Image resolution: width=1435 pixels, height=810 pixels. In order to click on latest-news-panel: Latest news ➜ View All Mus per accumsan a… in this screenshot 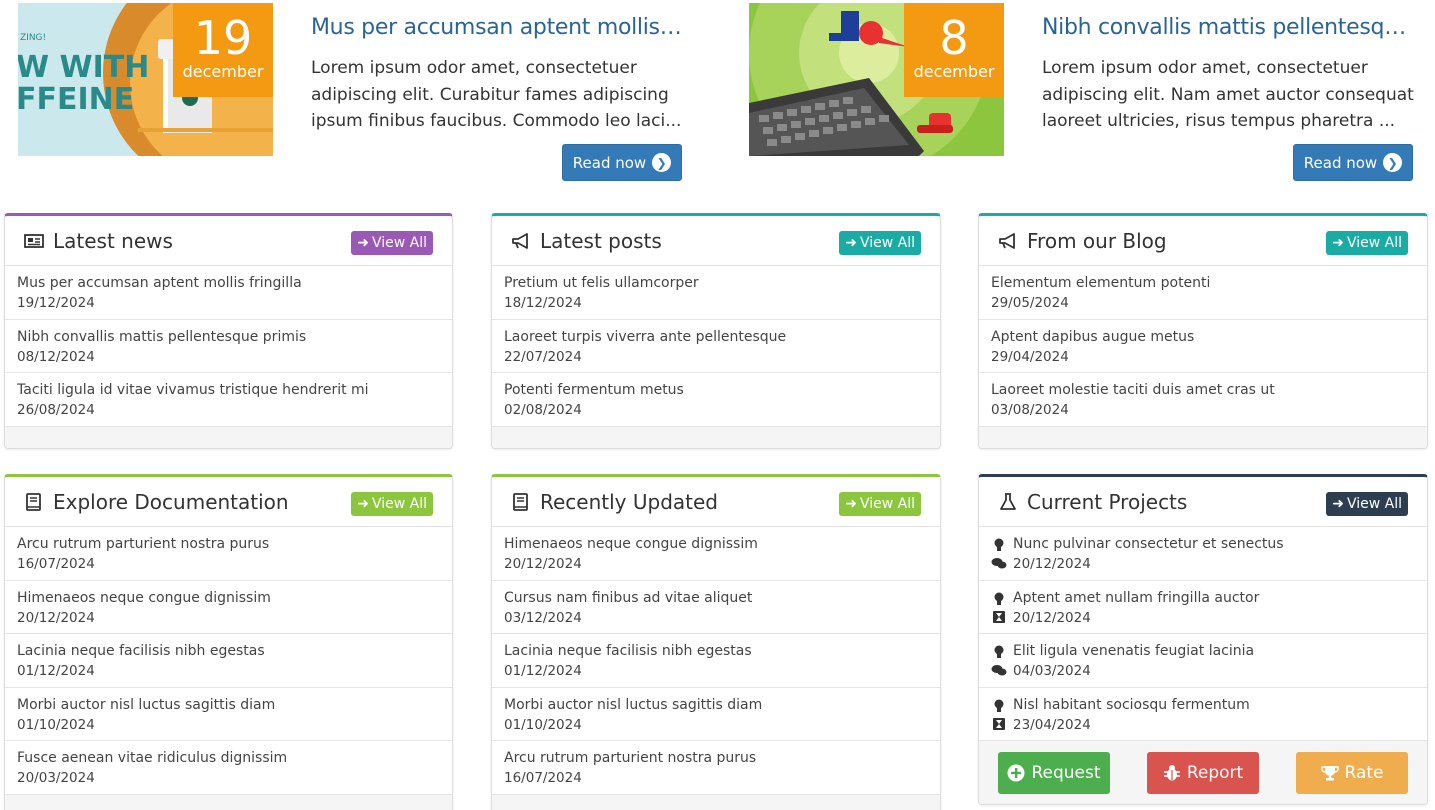, I will do `click(228, 331)`.